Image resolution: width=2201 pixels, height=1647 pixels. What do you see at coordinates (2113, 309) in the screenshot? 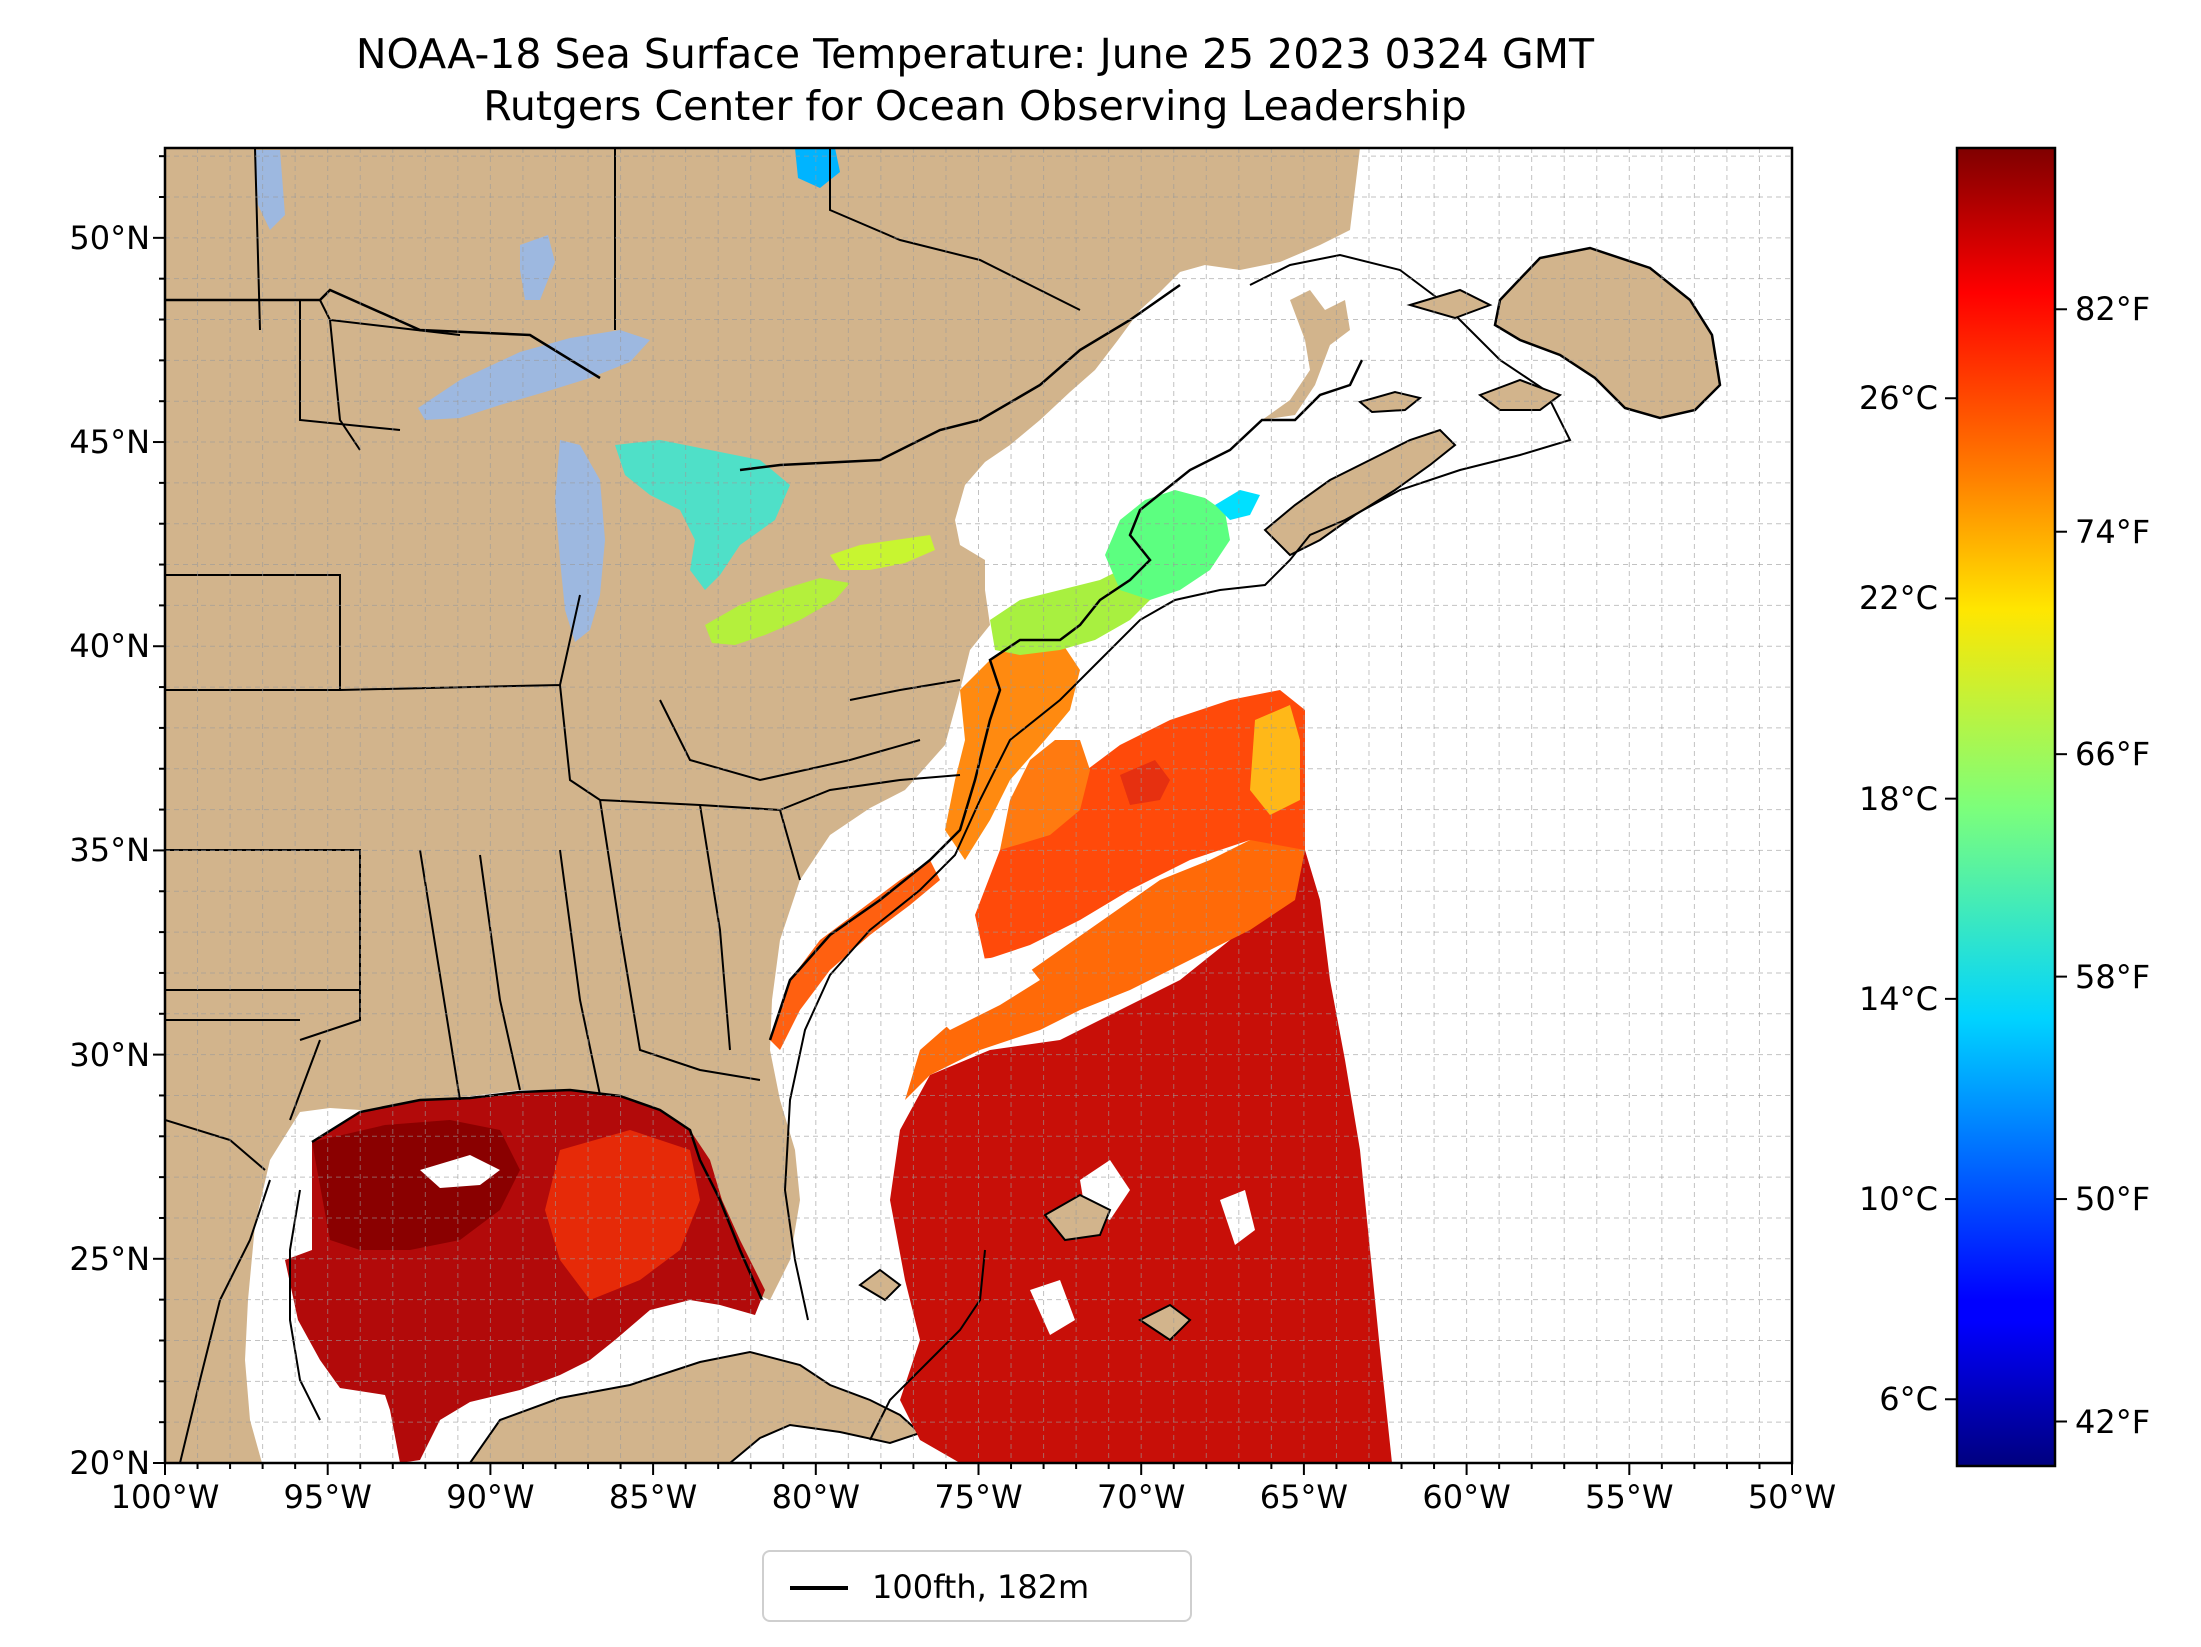
I see `colorbar-fahrenheit-label: 82°F` at bounding box center [2113, 309].